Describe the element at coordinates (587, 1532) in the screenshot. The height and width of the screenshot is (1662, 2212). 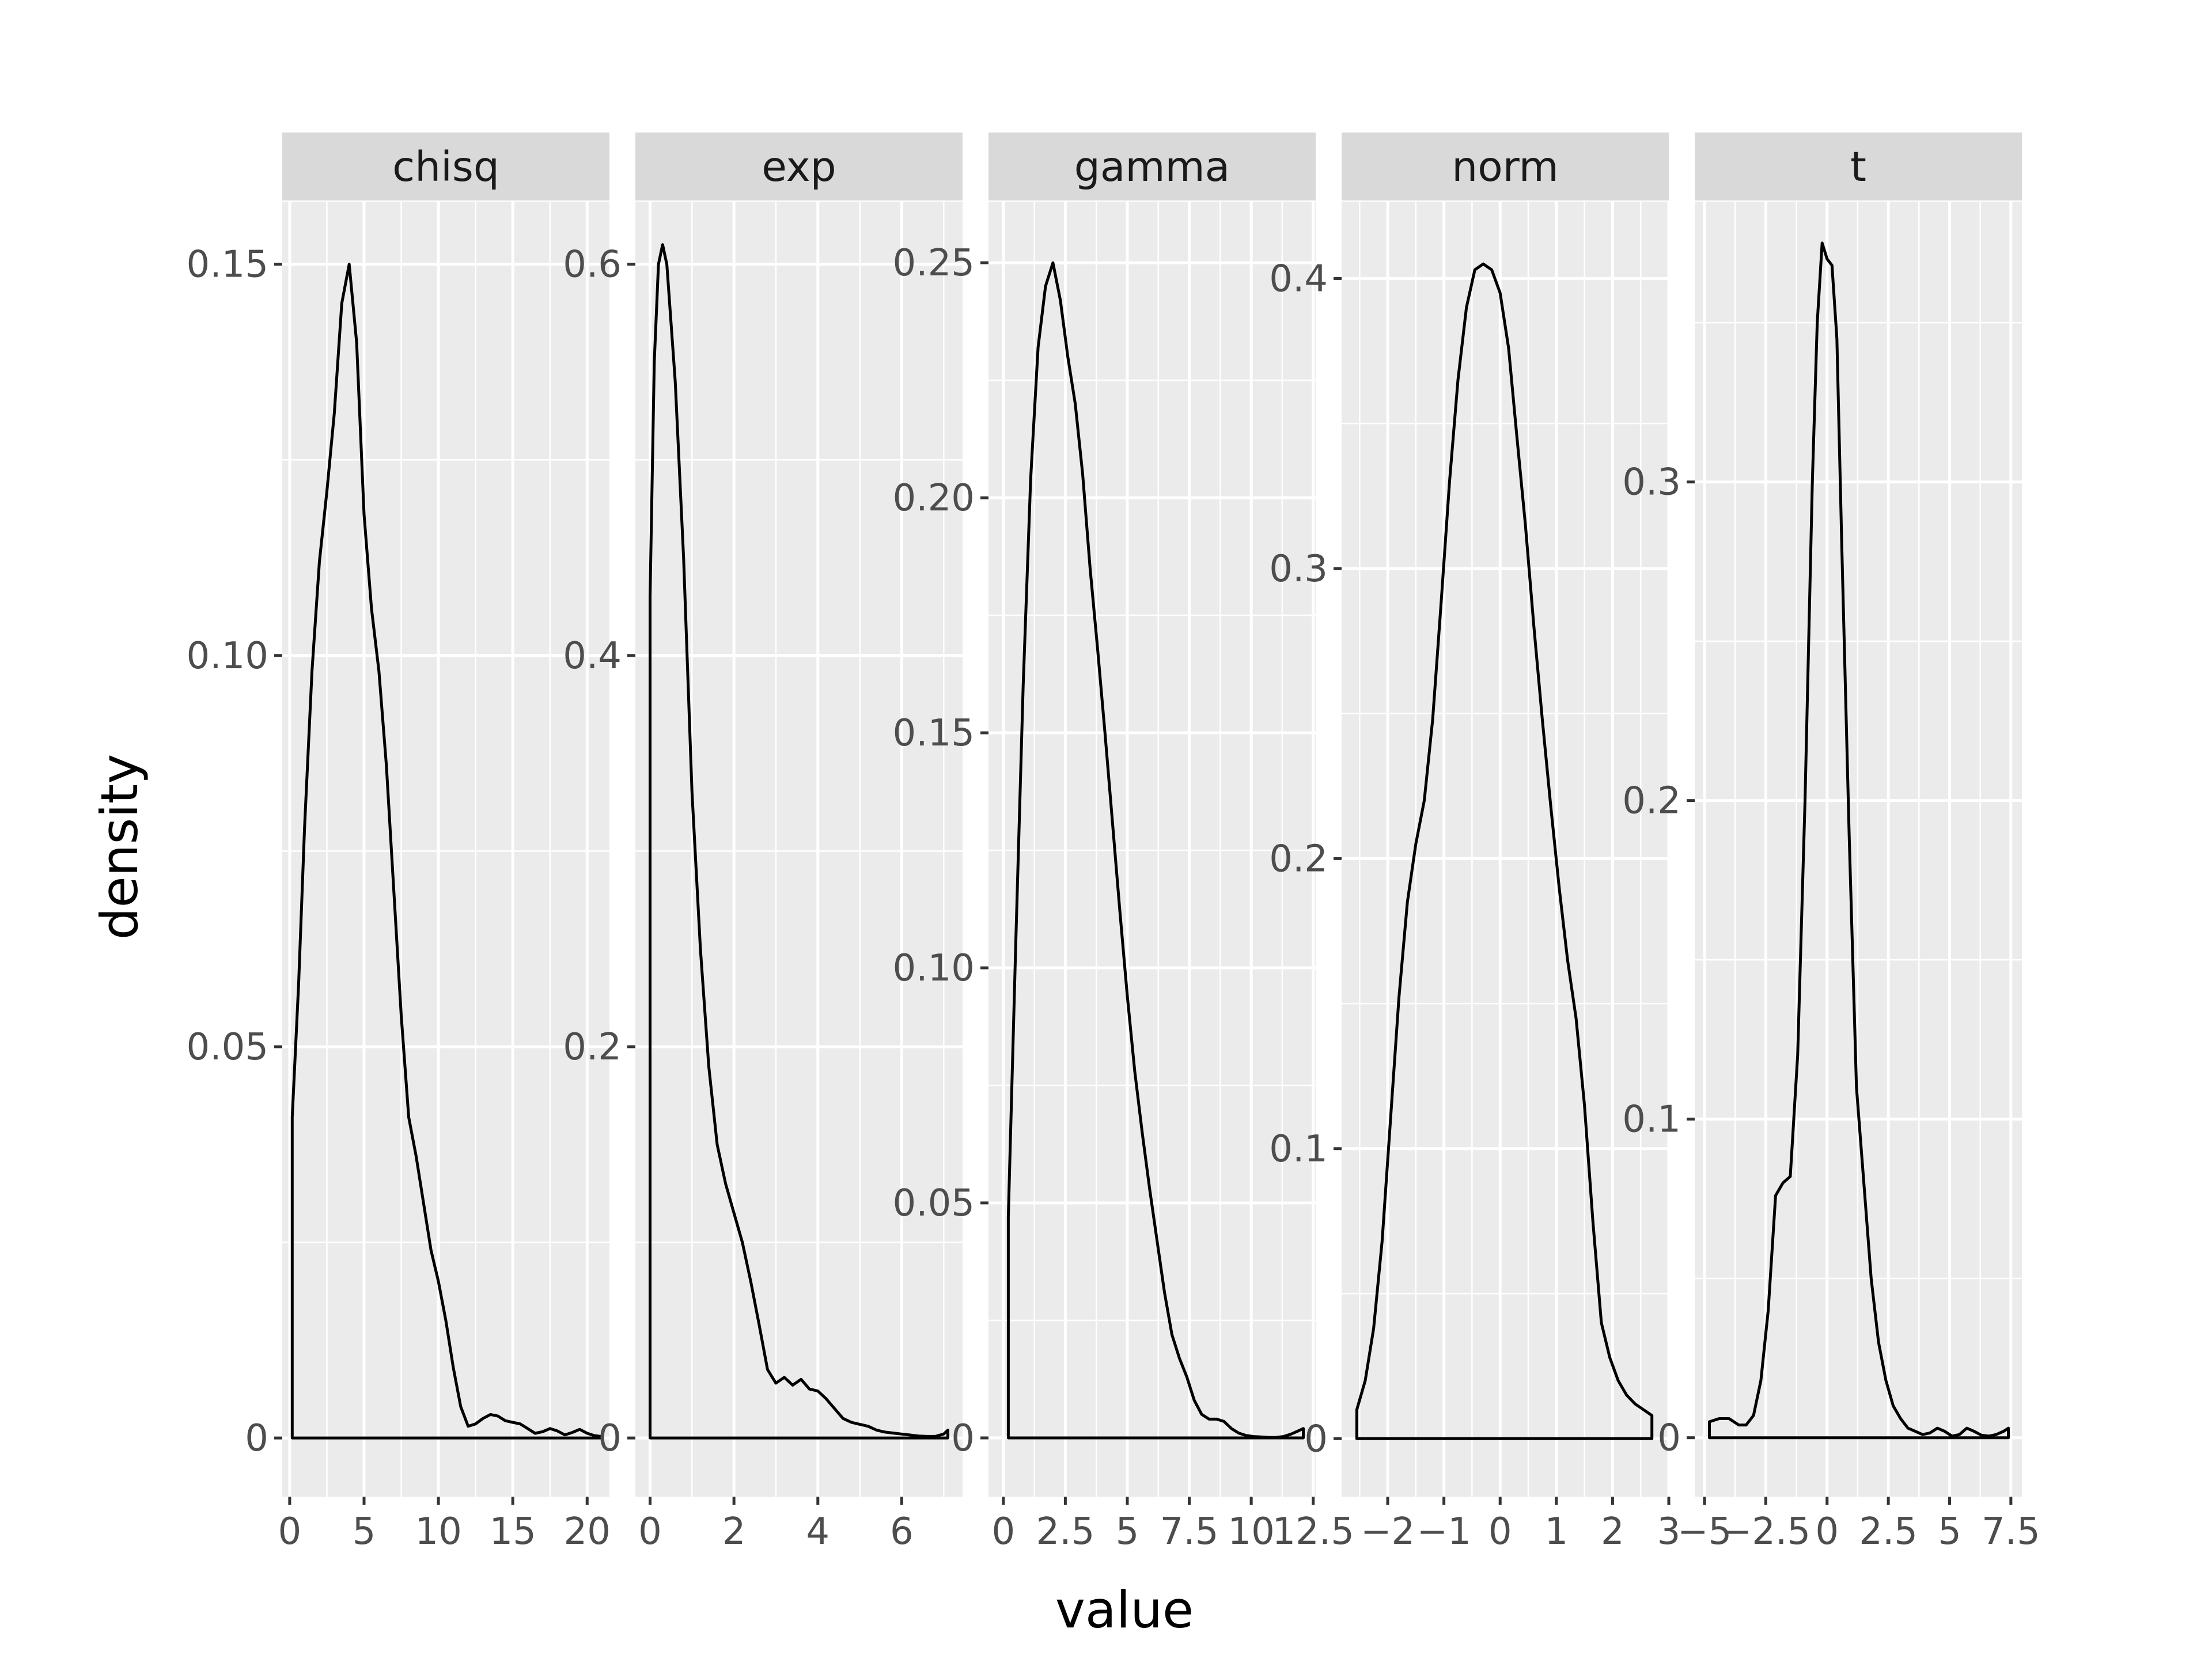
I see `x-tick-label: 20` at that location.